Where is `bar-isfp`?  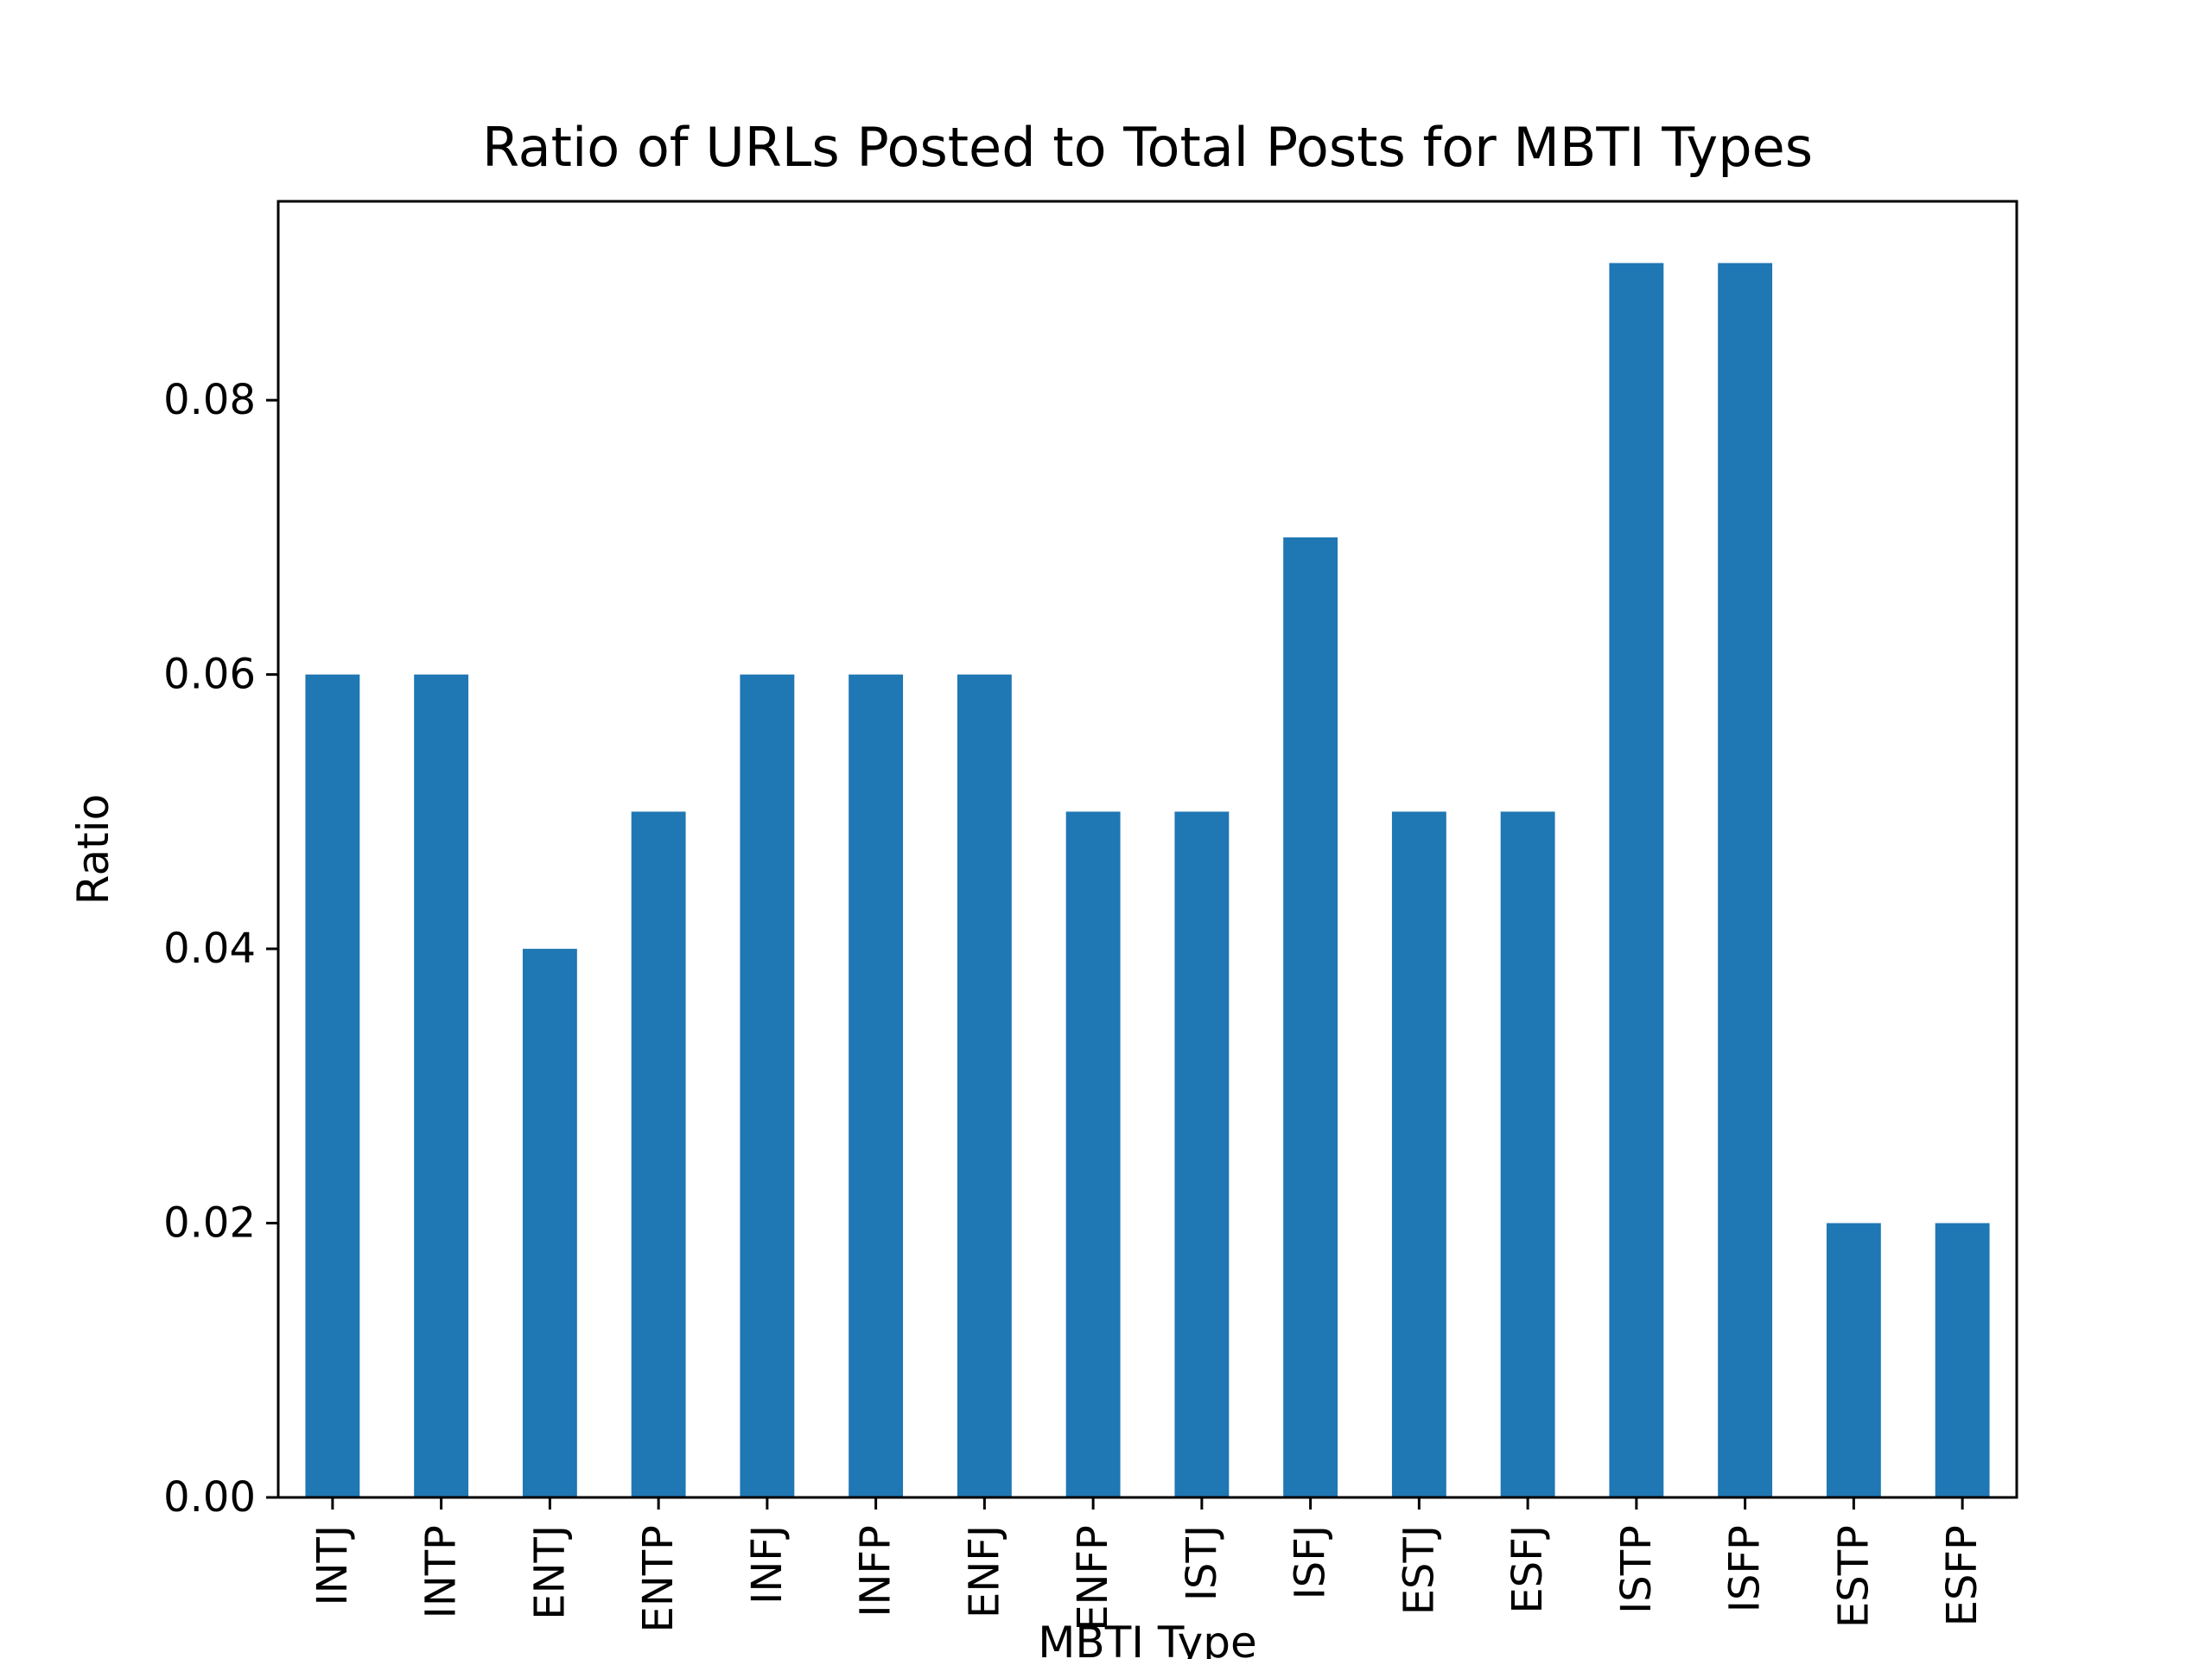 bar-isfp is located at coordinates (1745, 880).